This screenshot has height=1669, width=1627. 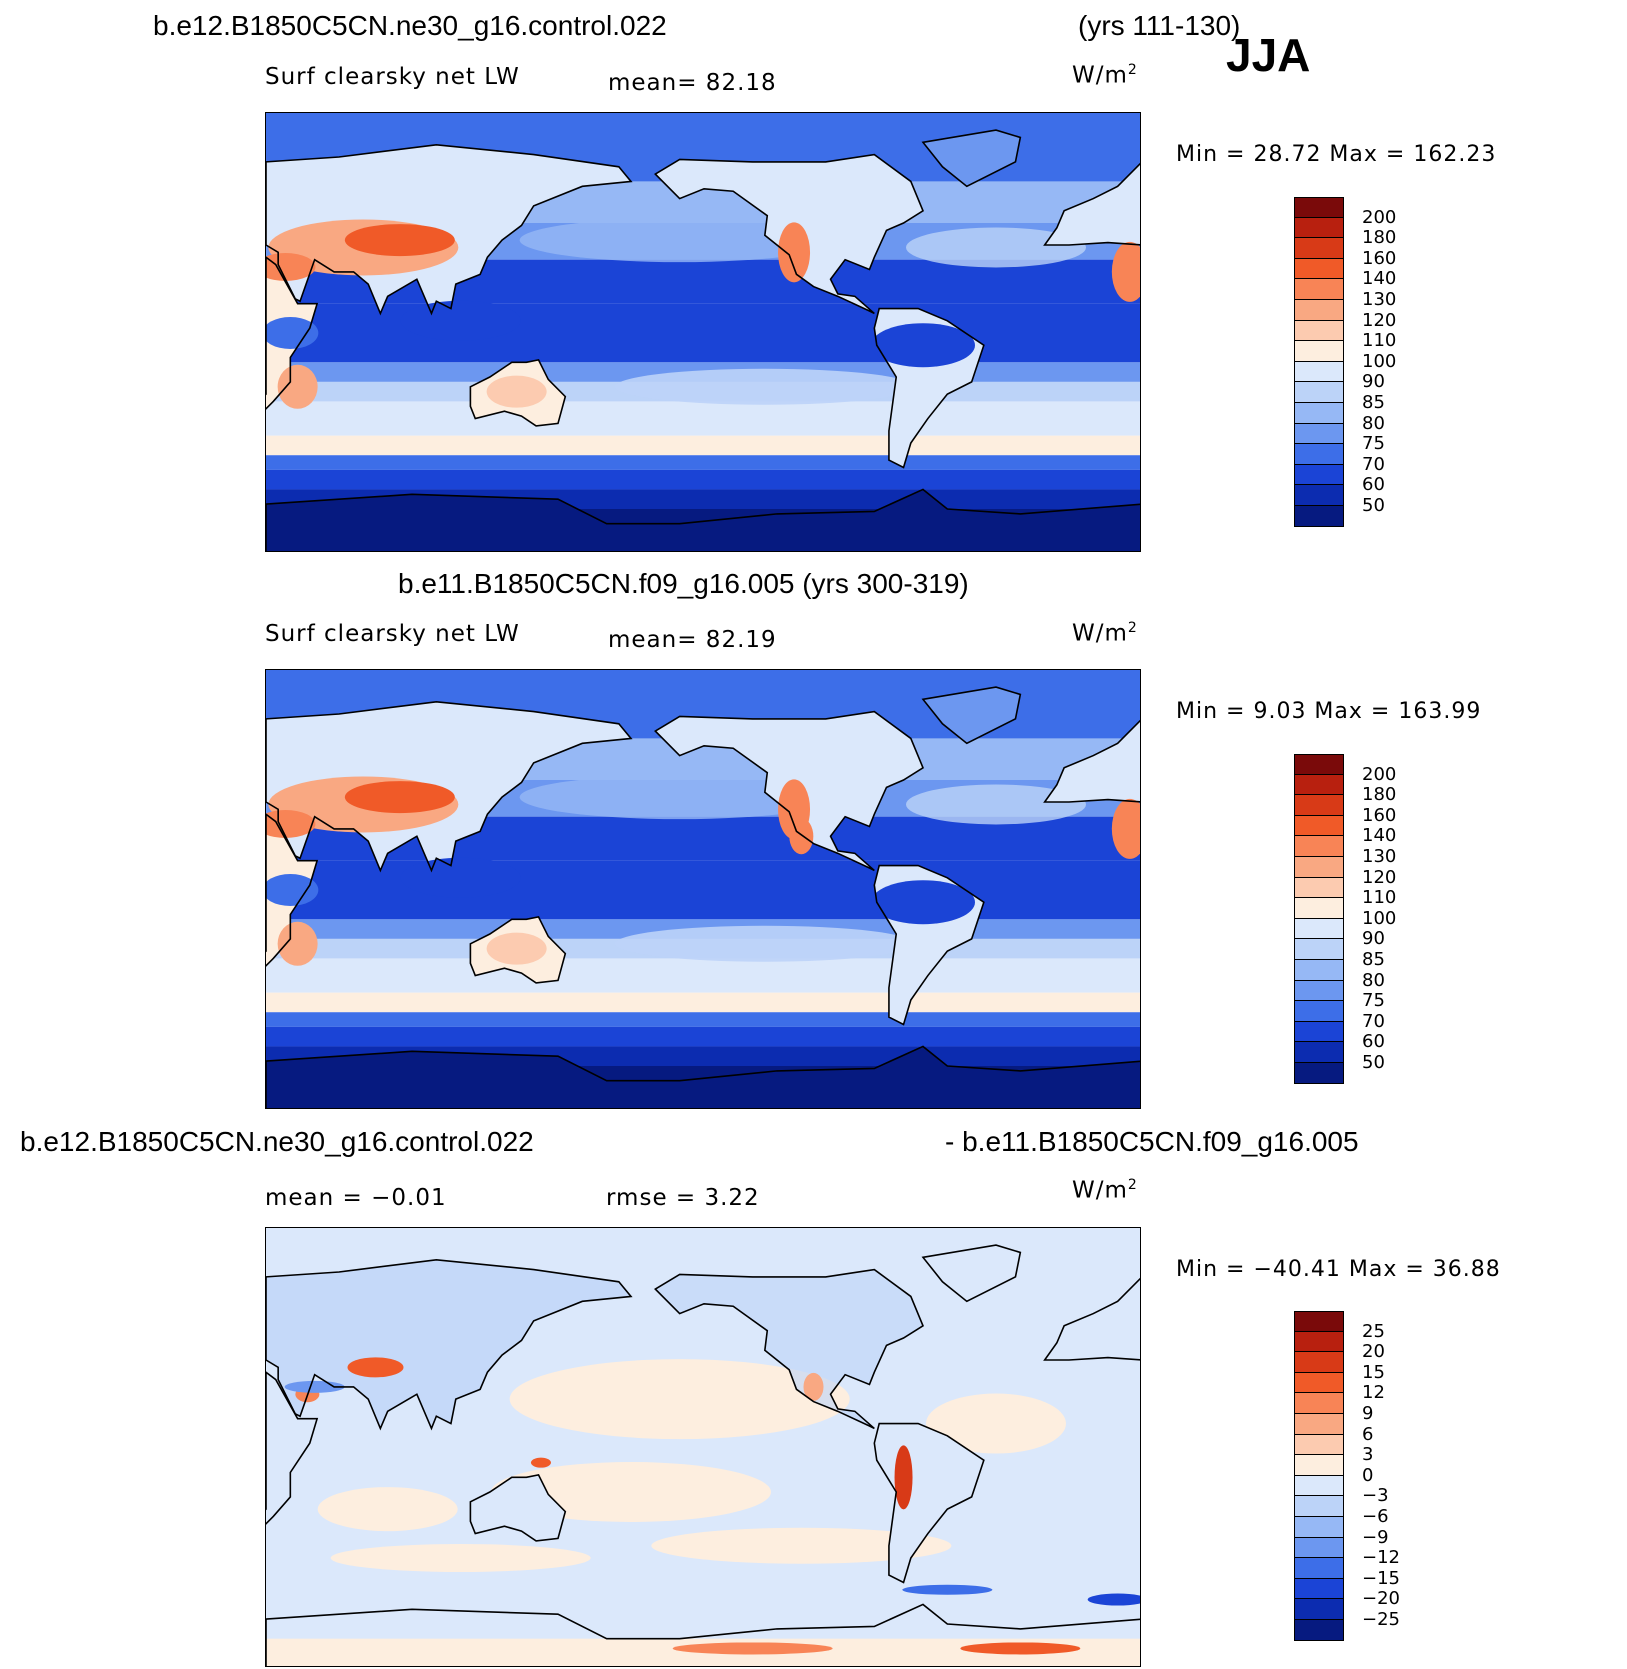 What do you see at coordinates (1159, 25) in the screenshot?
I see `panel1-title-right: (yrs 111-130)` at bounding box center [1159, 25].